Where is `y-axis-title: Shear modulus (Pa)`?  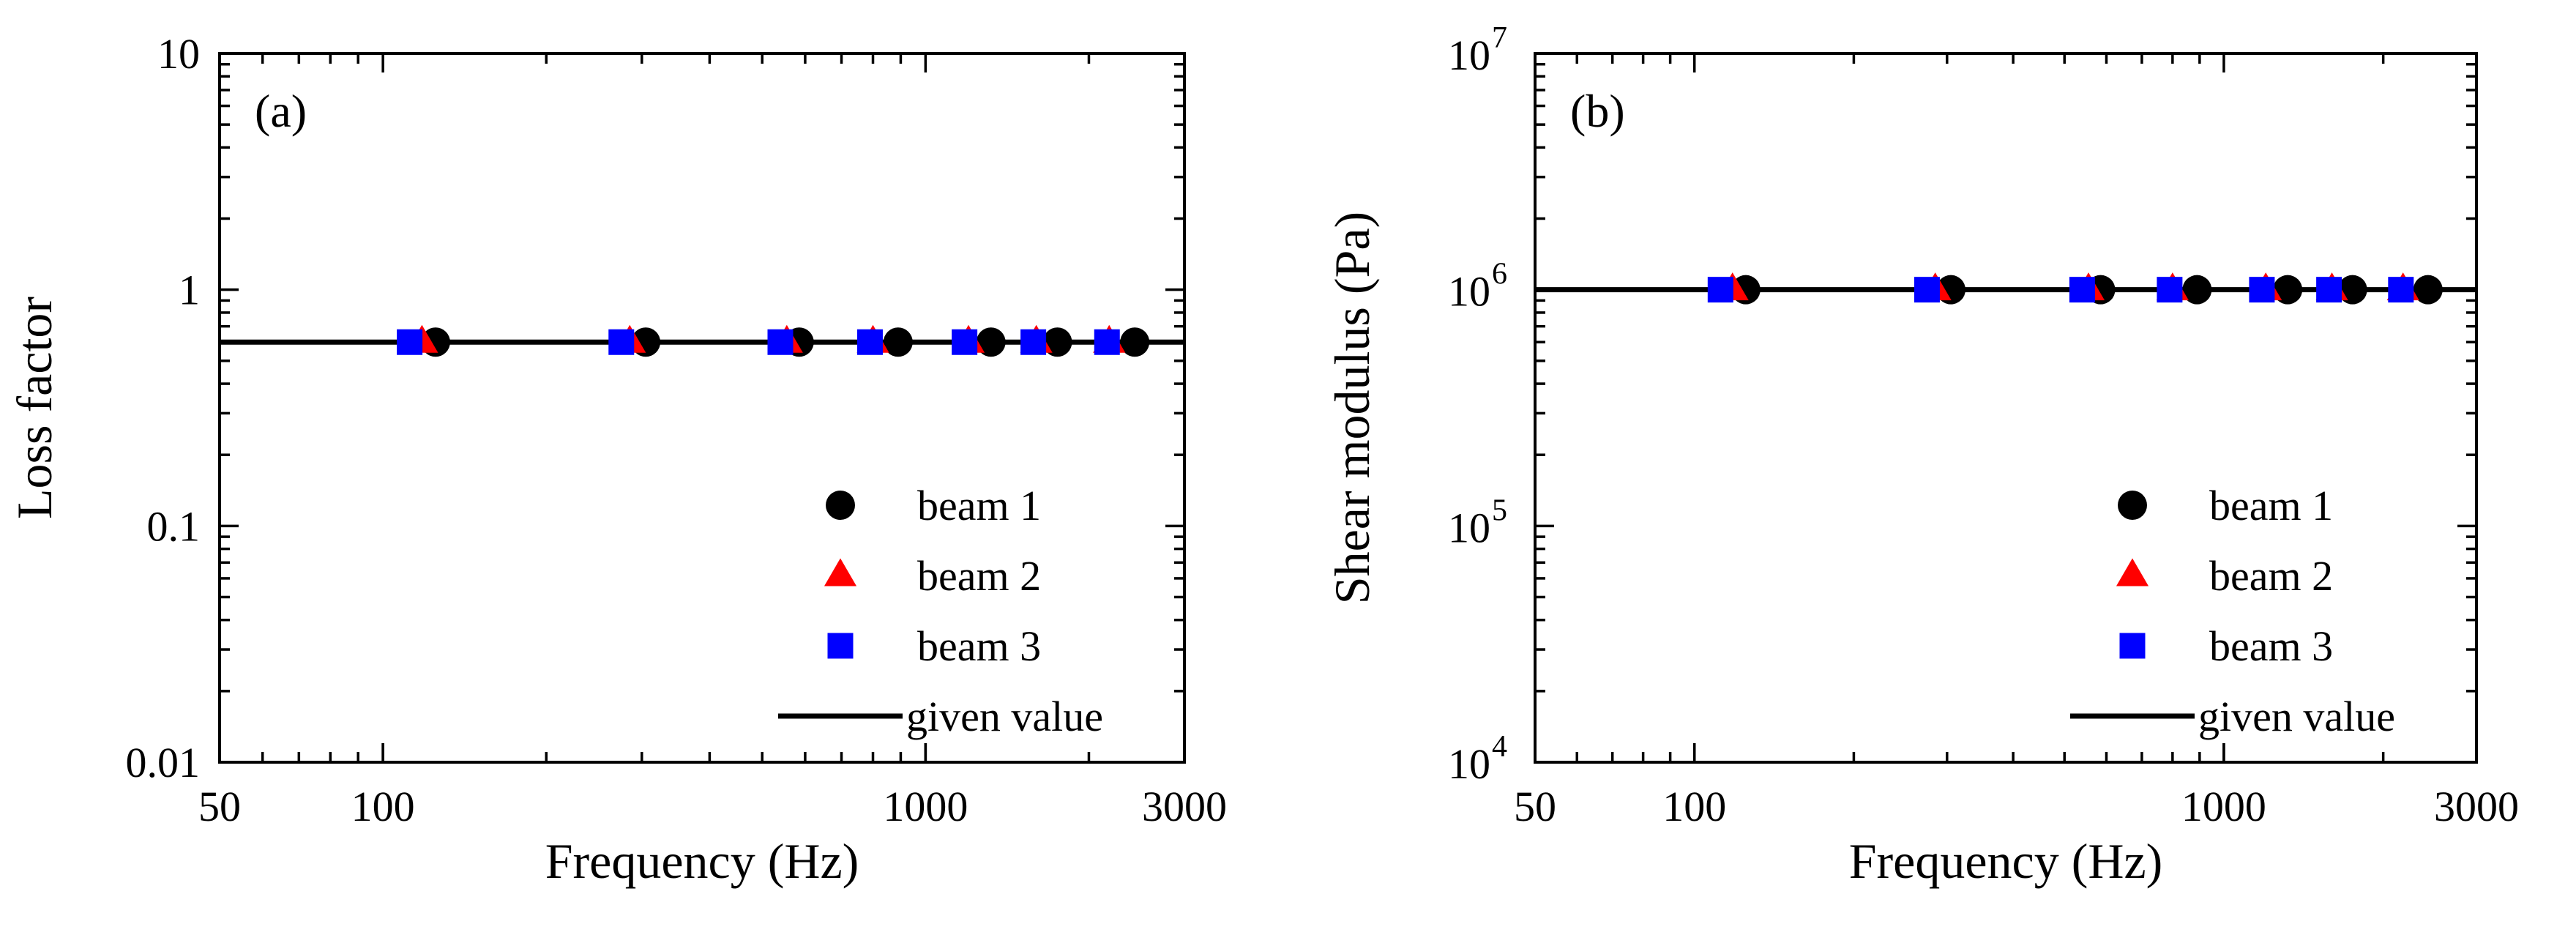 y-axis-title: Shear modulus (Pa) is located at coordinates (1352, 408).